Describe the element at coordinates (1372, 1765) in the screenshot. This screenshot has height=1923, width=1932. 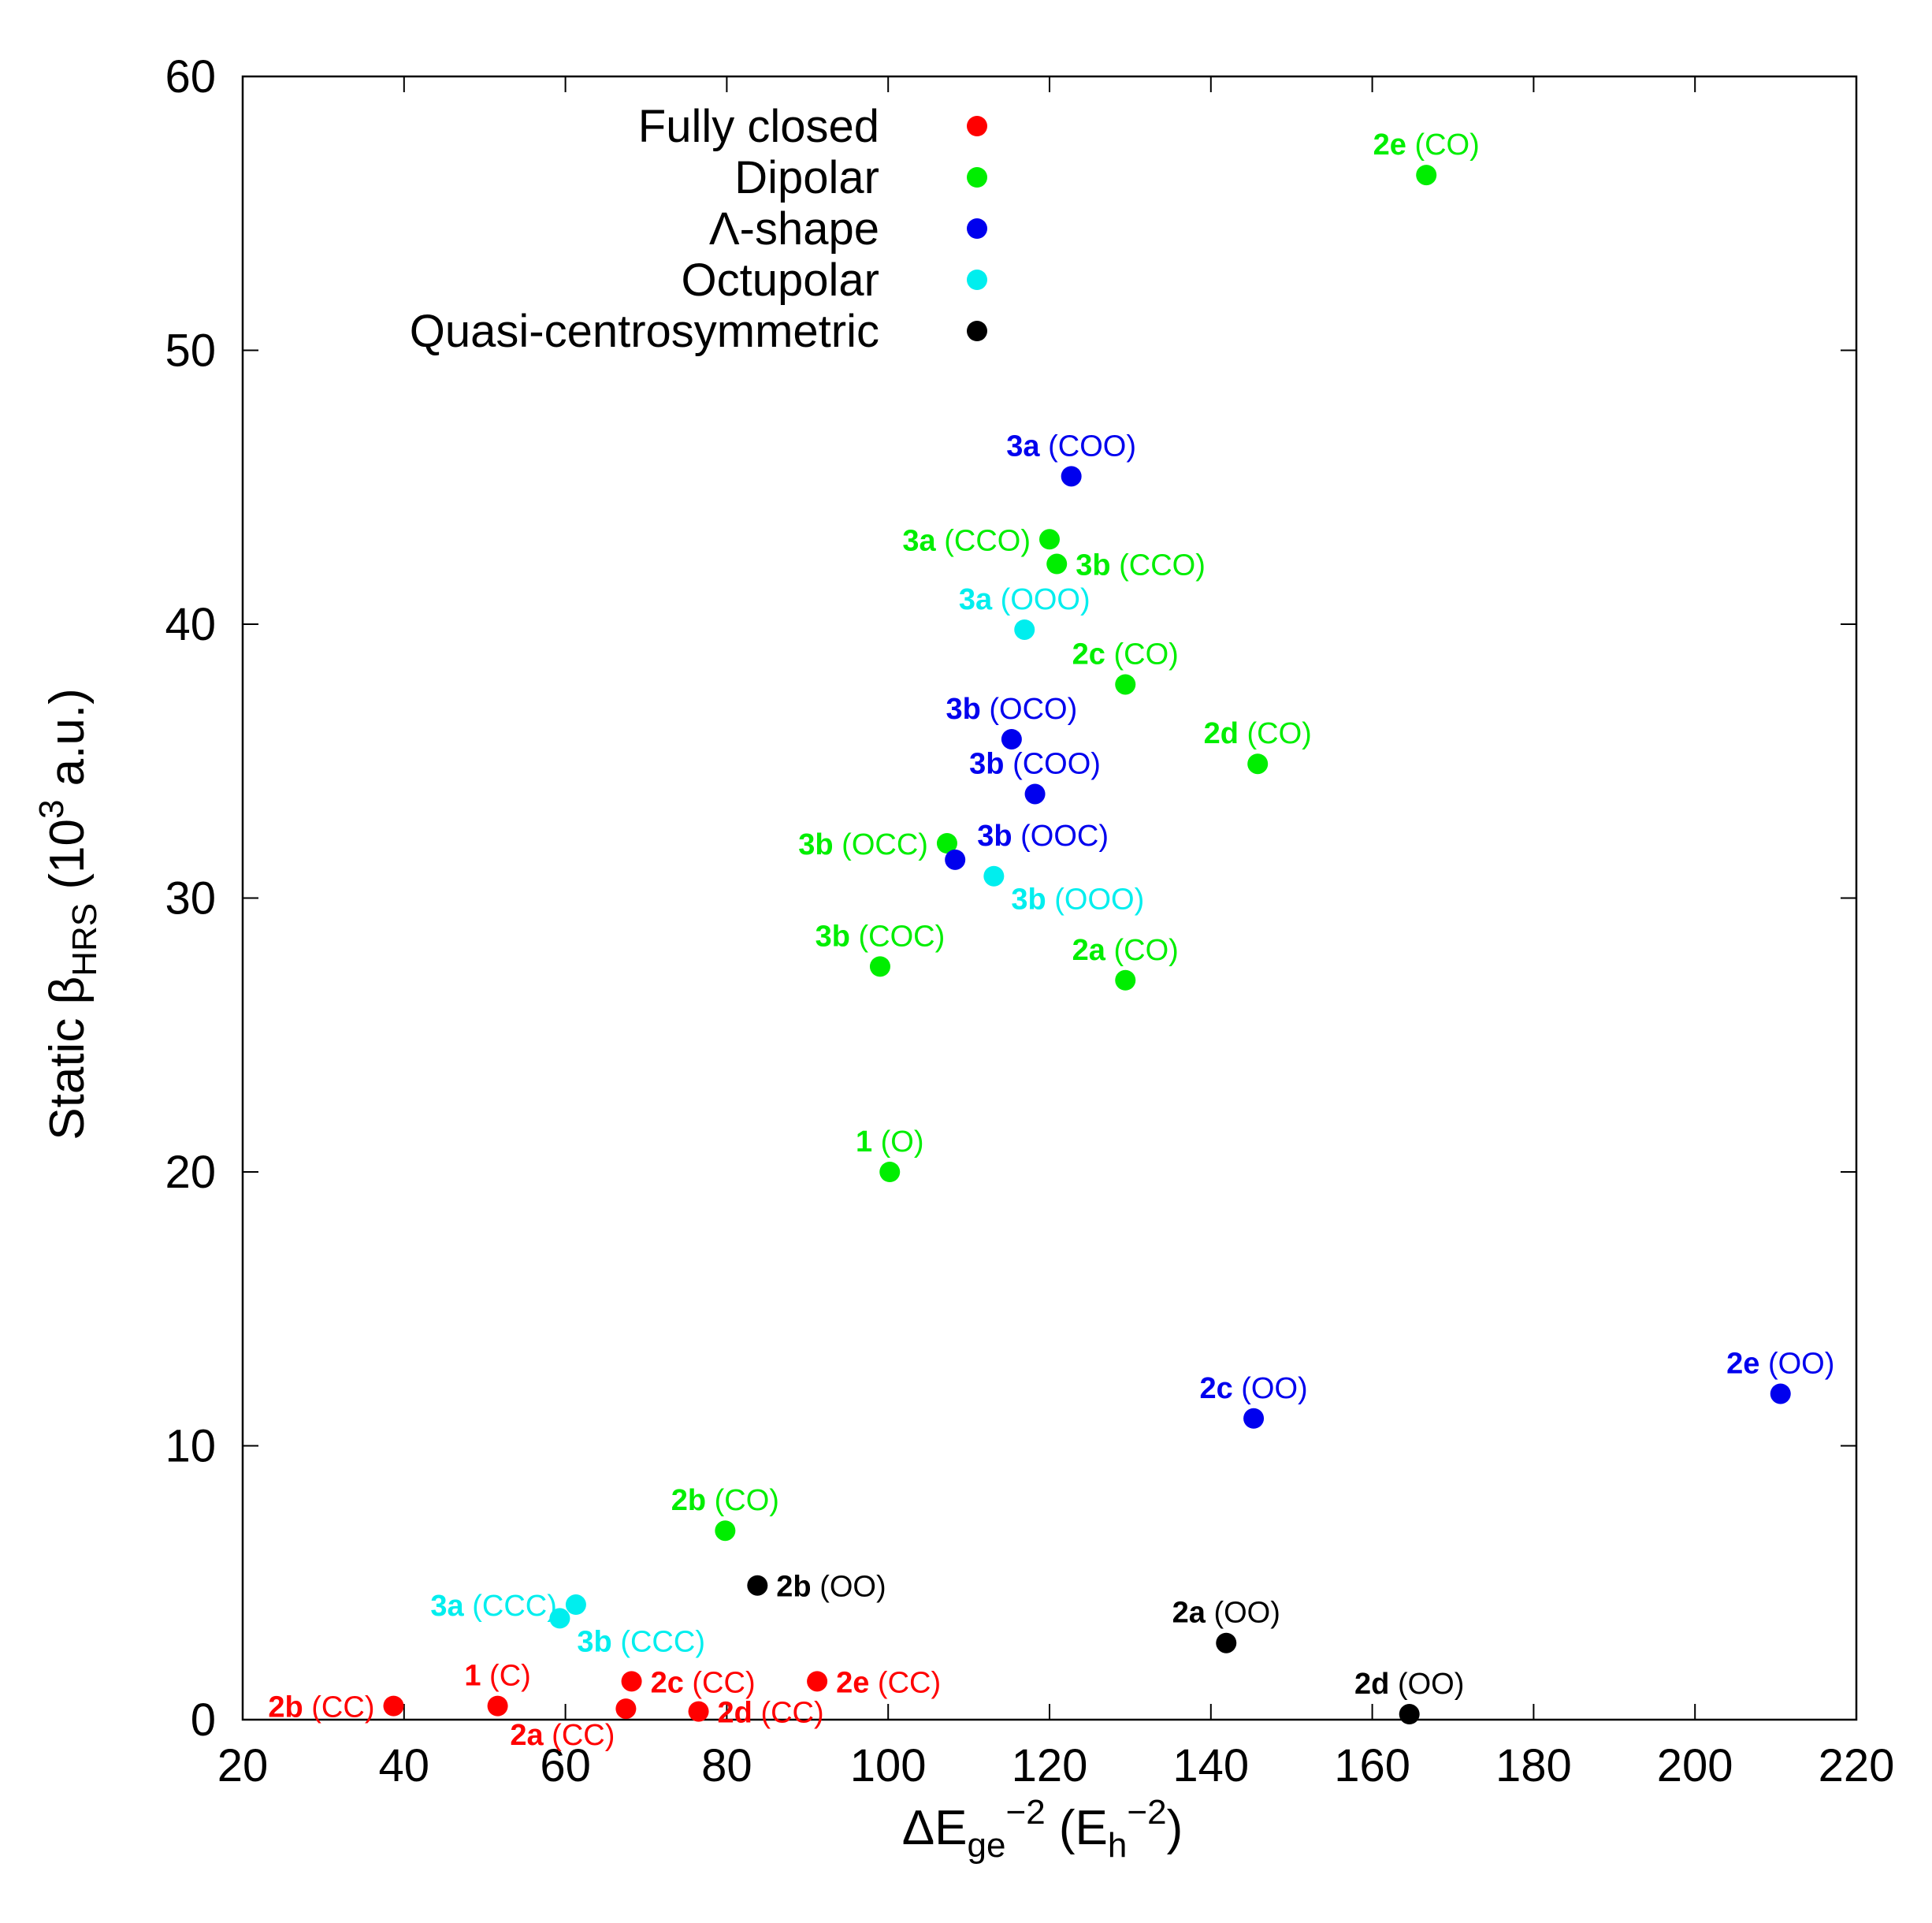
I see `x-tick-label: 160` at that location.